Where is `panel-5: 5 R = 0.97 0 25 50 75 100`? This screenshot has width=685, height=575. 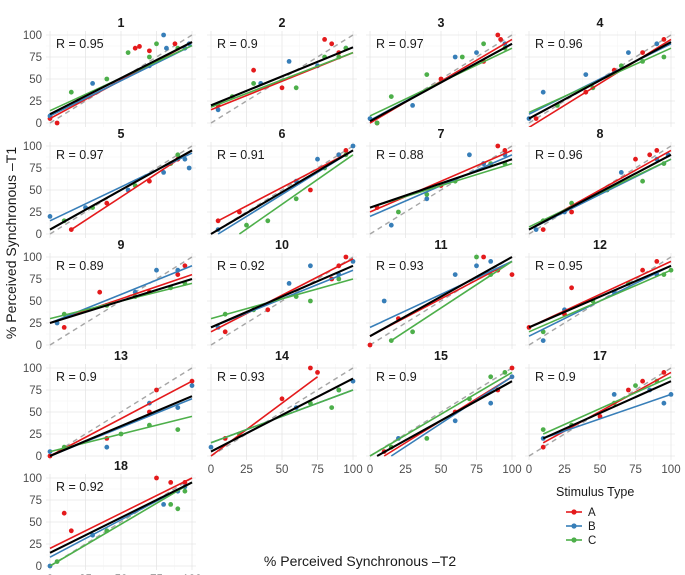 panel-5: 5 R = 0.97 0 25 50 75 100 is located at coordinates (109, 184).